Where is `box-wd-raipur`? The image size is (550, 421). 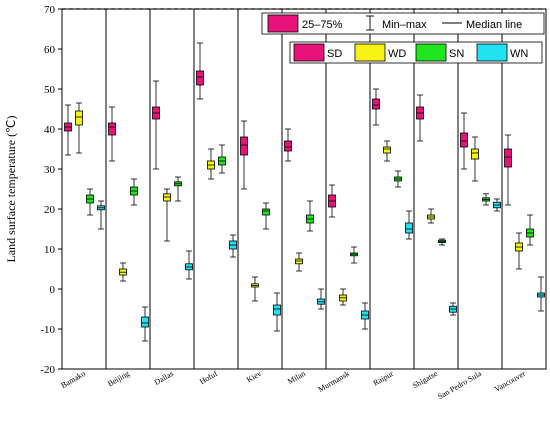
box-wd-raipur is located at coordinates (387, 151).